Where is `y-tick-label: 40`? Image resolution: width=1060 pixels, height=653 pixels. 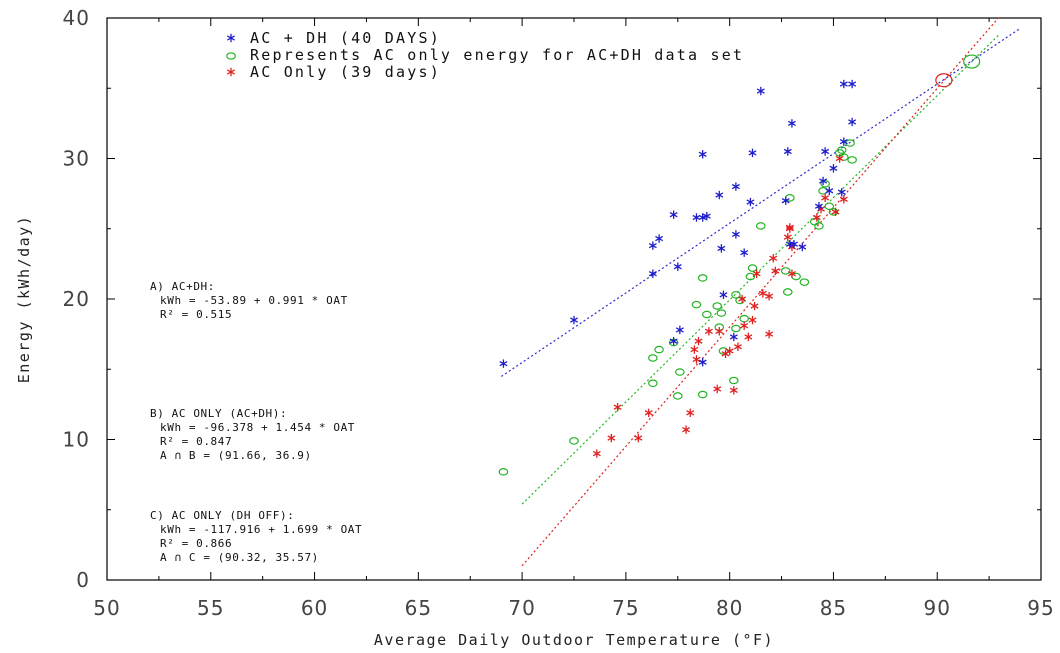
y-tick-label: 40 is located at coordinates (76, 18).